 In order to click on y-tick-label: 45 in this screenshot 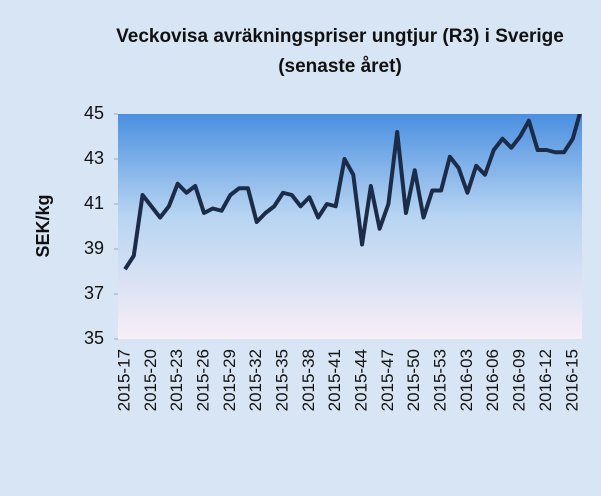, I will do `click(94, 113)`.